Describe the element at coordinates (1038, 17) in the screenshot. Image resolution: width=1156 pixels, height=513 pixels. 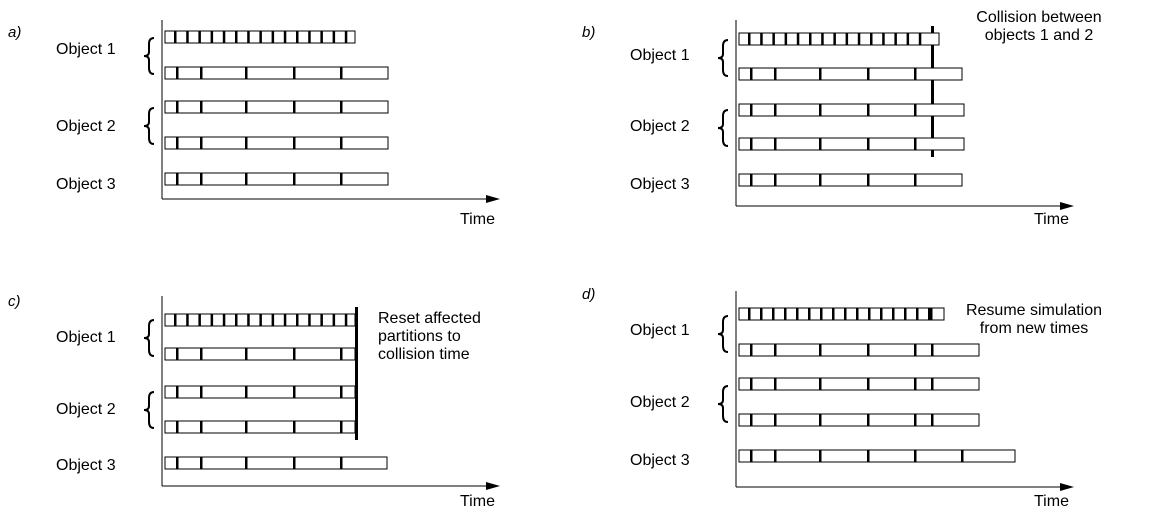
I see `annotation-line: Collision between` at that location.